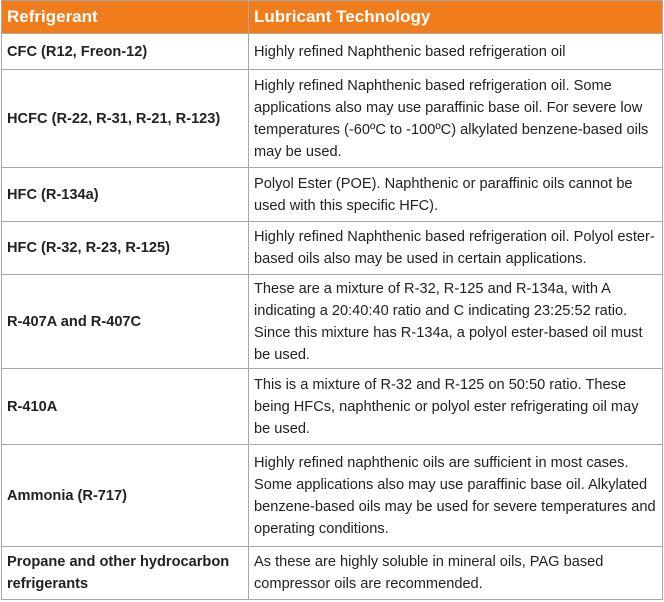  Describe the element at coordinates (125, 321) in the screenshot. I see `refrigerant-cell: R-407A and R-407C` at that location.